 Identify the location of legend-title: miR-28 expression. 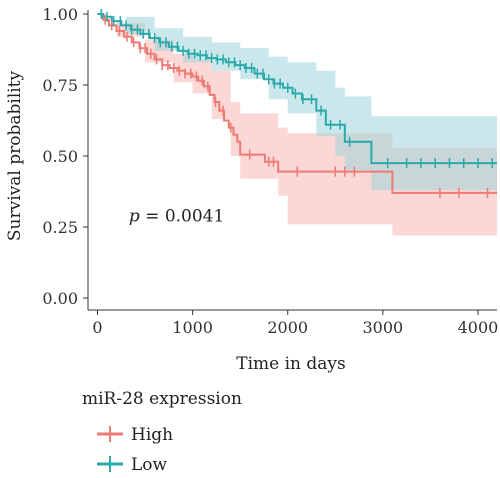
(162, 399).